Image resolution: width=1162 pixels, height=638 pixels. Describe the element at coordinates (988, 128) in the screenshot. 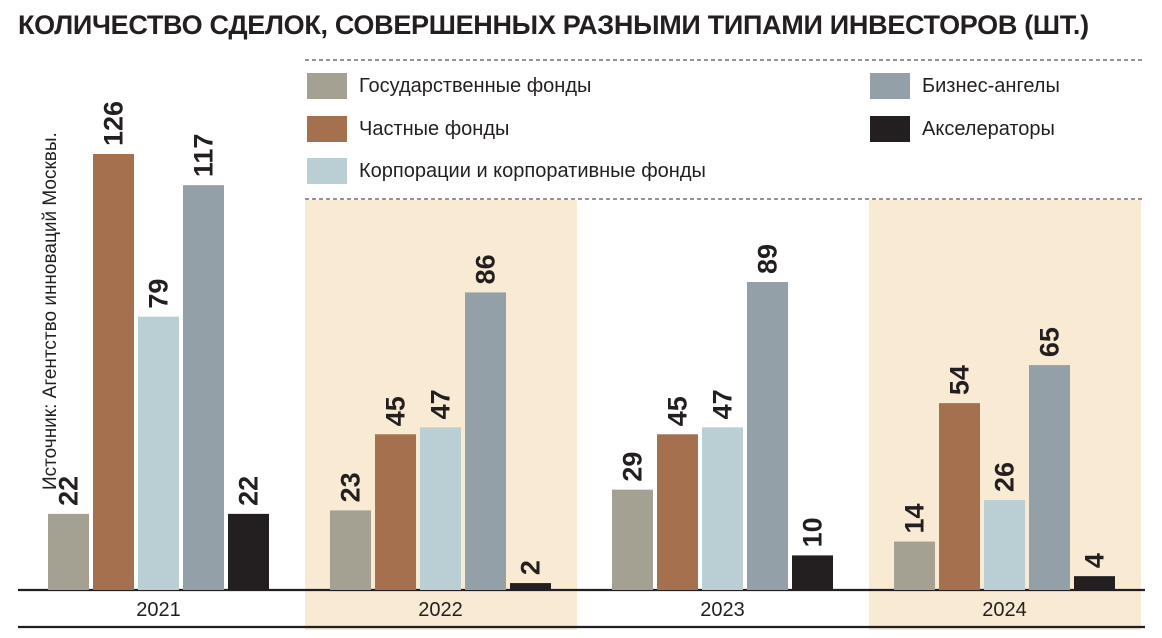

I see `legend-label: Акселераторы` at that location.